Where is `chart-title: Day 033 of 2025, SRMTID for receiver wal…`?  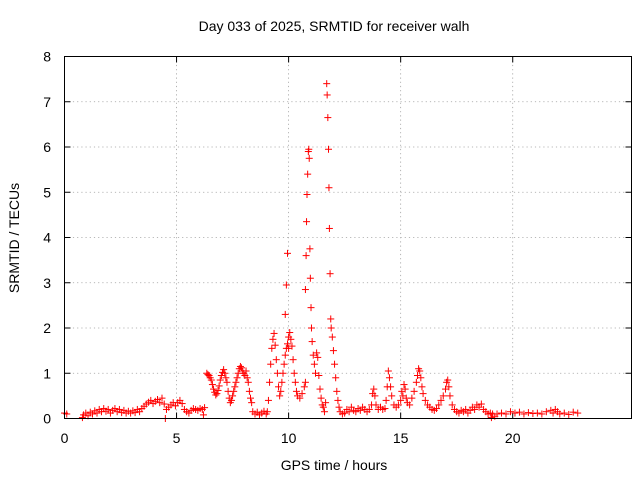
chart-title: Day 033 of 2025, SRMTID for receiver wal… is located at coordinates (334, 26).